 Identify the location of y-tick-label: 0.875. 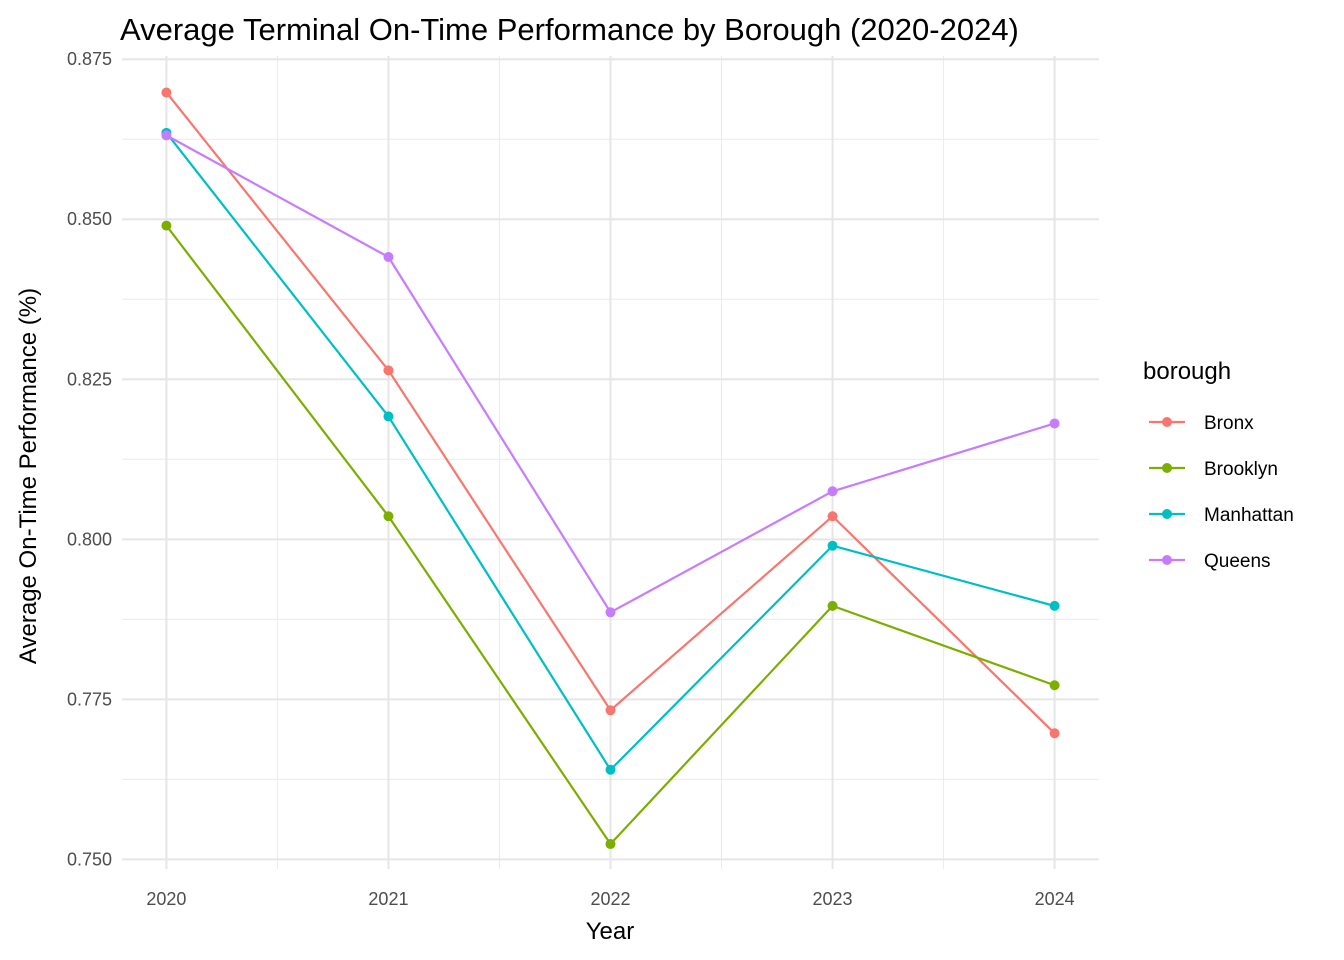
(89, 59).